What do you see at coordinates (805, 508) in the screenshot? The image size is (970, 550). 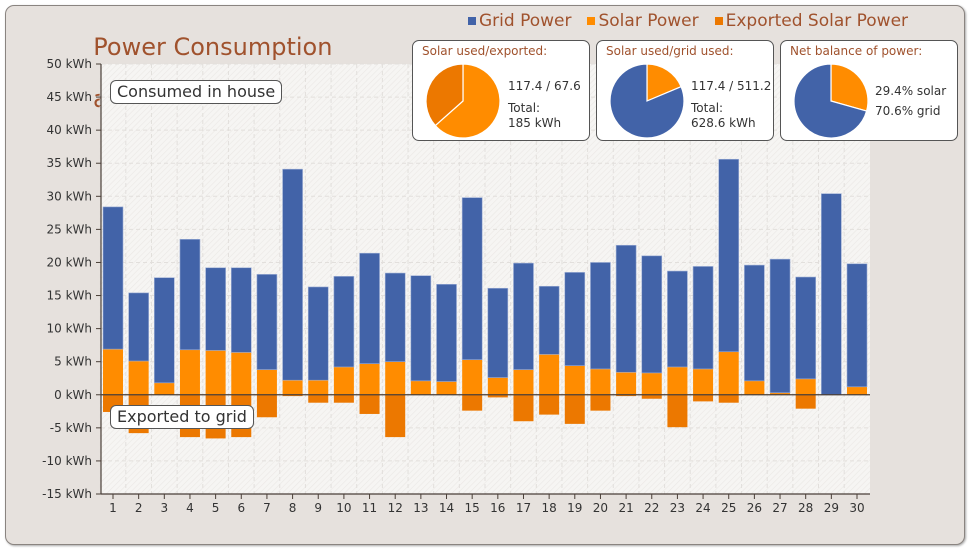 I see `x-tick-label: 28` at bounding box center [805, 508].